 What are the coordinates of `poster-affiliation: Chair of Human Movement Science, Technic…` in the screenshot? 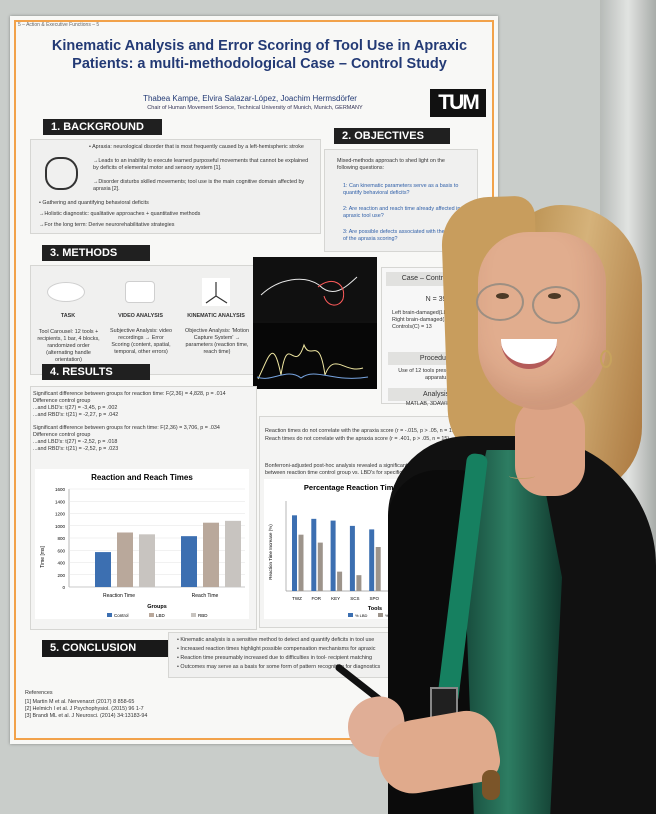 It's located at (255, 108).